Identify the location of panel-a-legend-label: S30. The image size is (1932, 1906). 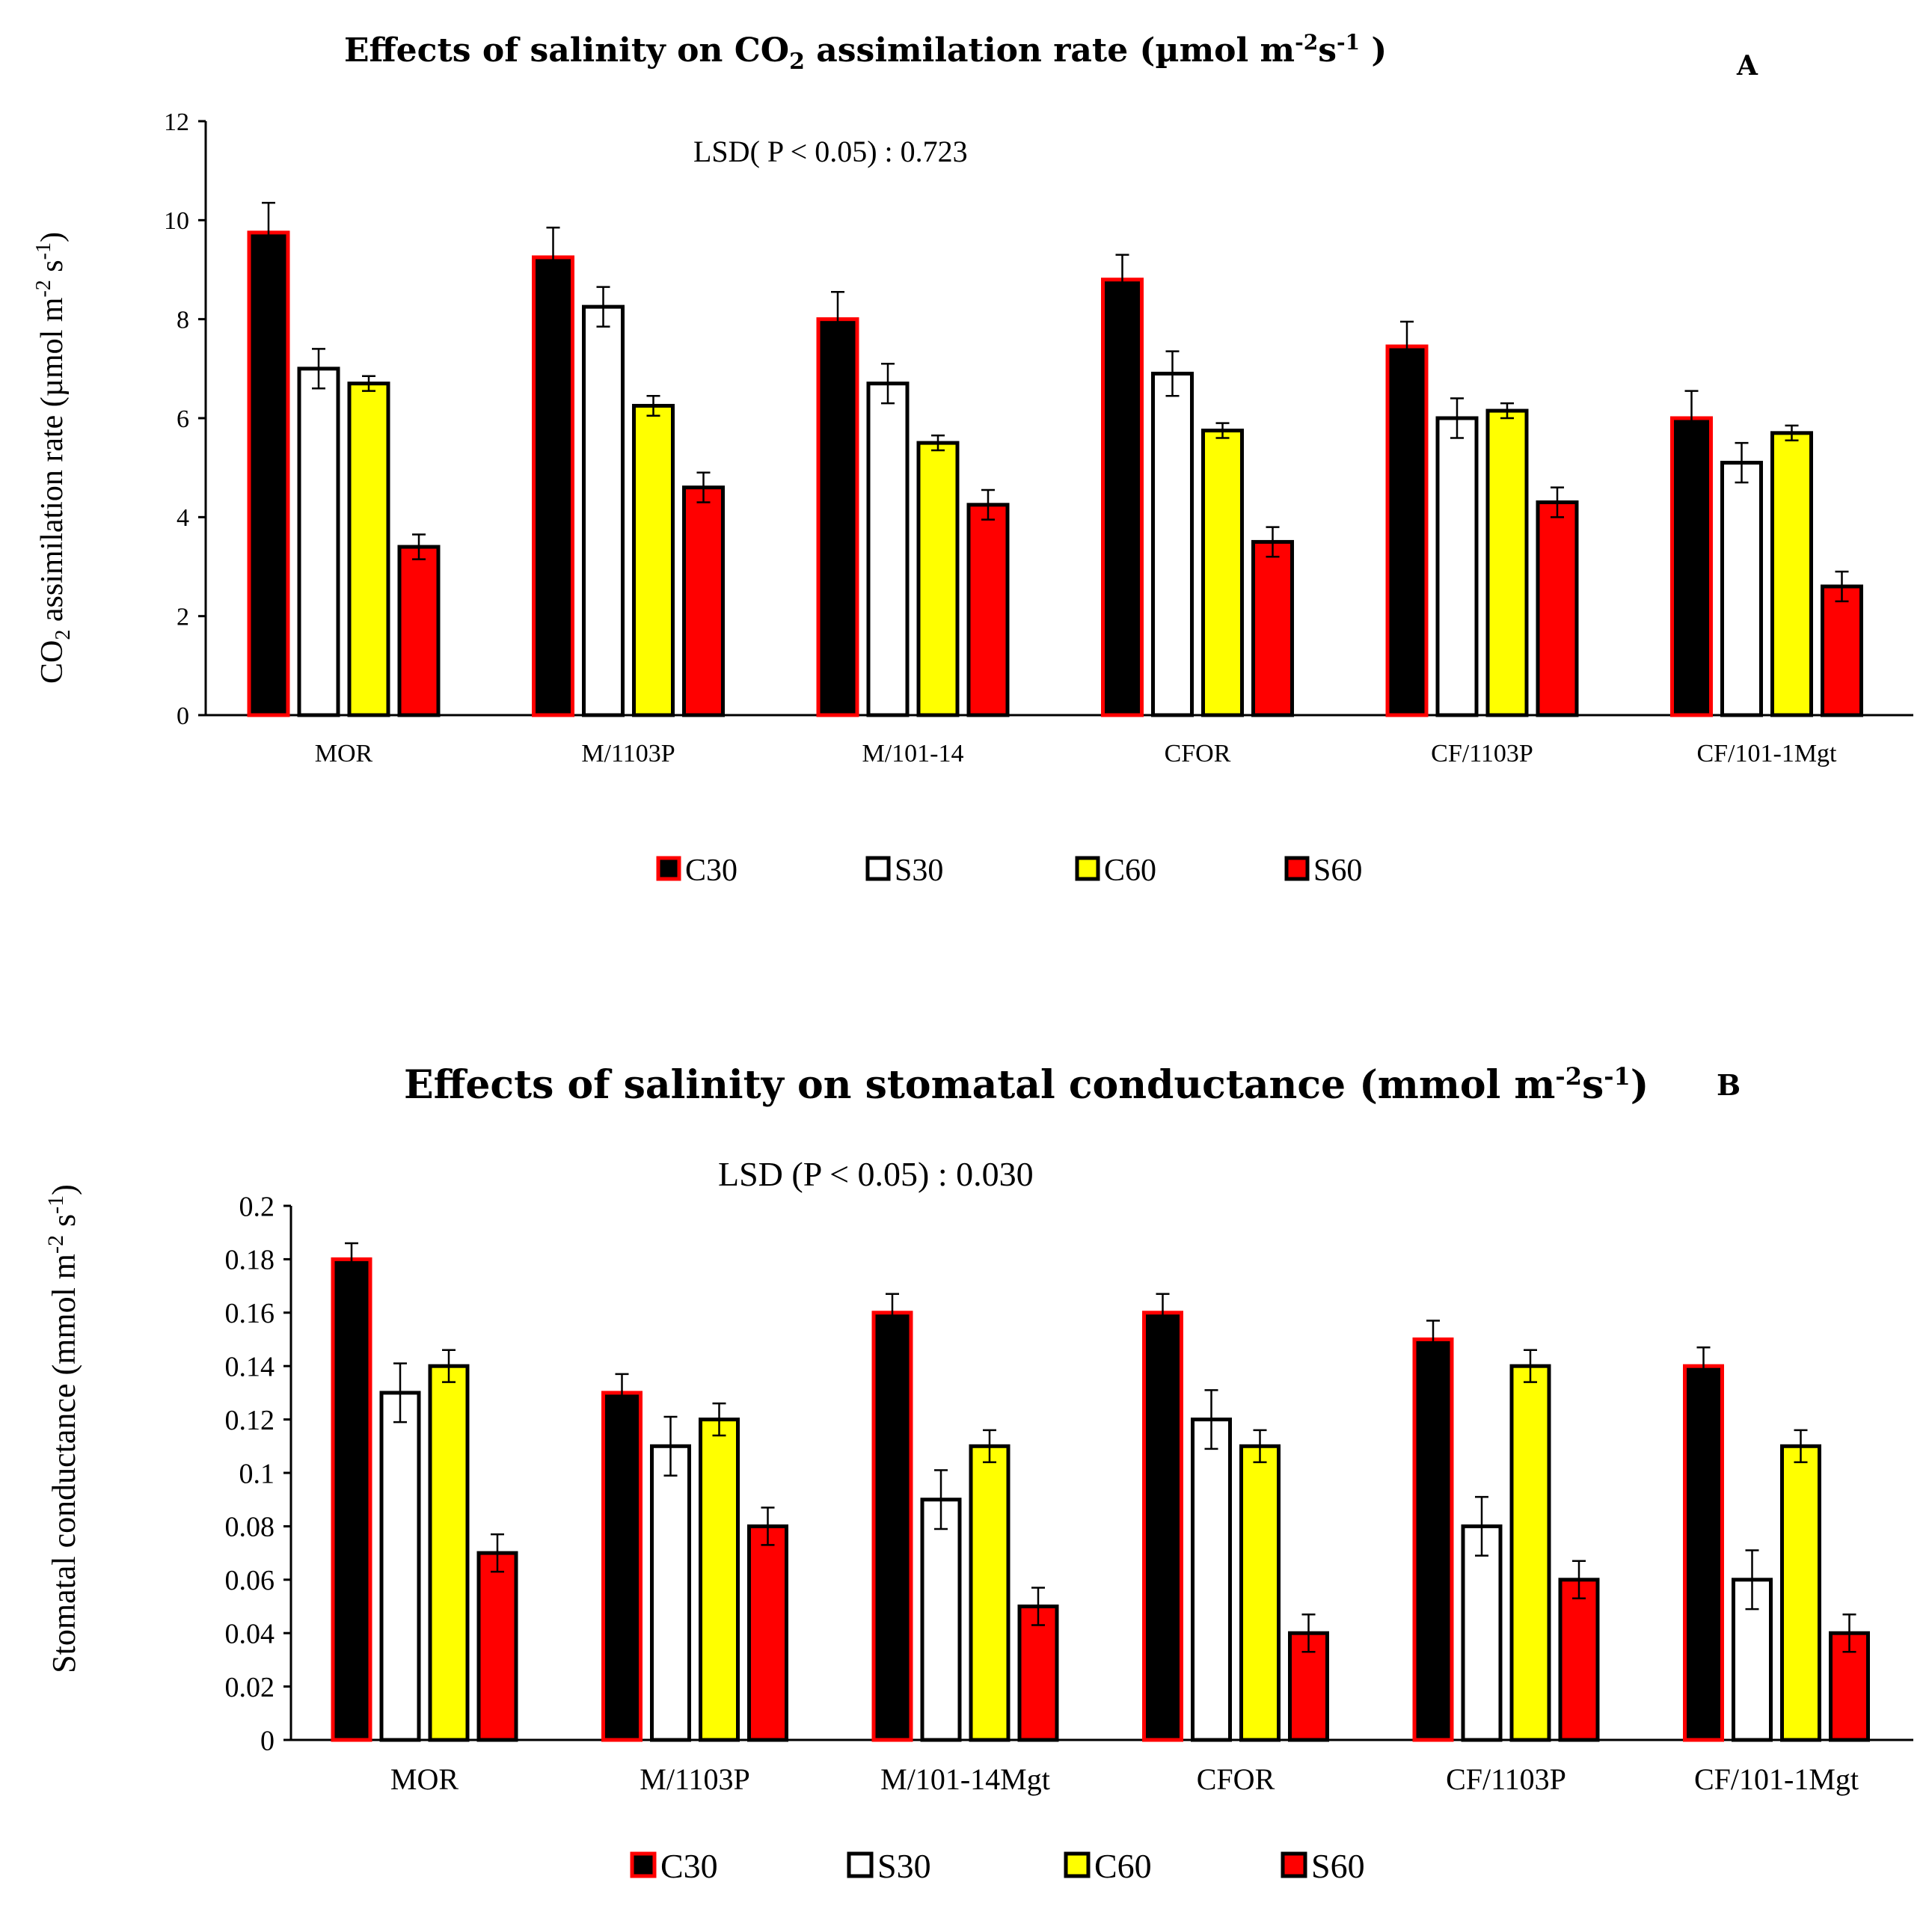
(919, 871).